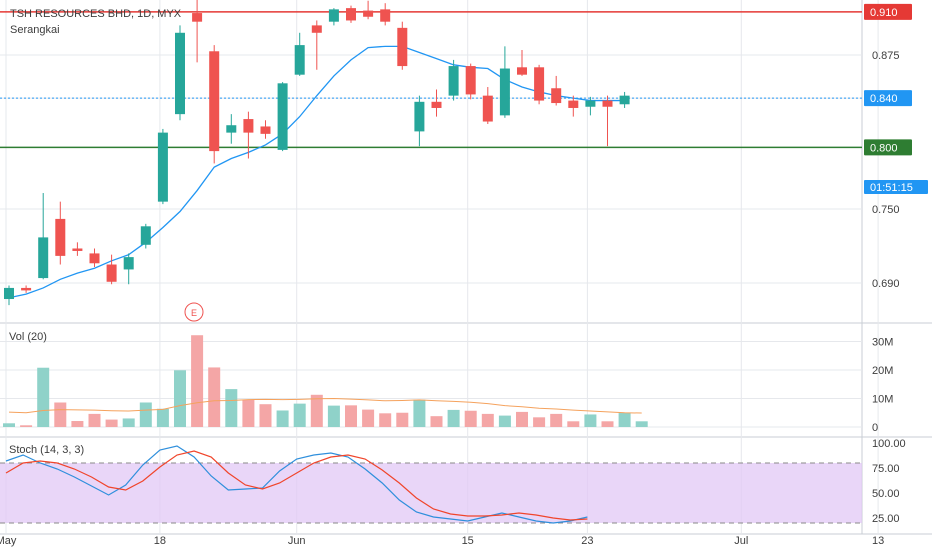 The image size is (932, 550). I want to click on stochastic-pane, so click(431, 484).